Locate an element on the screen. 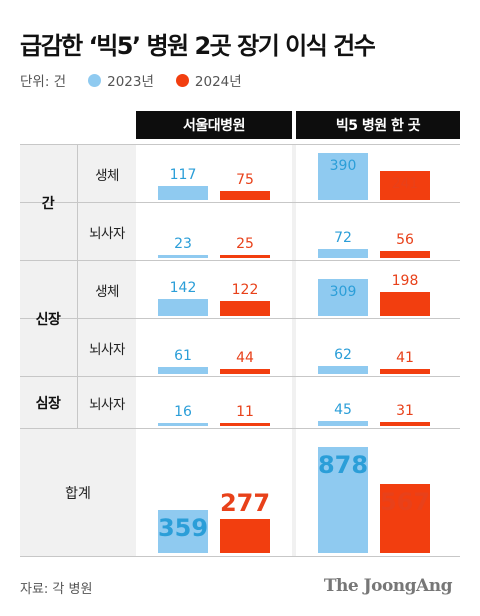  bar-row-0-big5-2023 is located at coordinates (343, 176).